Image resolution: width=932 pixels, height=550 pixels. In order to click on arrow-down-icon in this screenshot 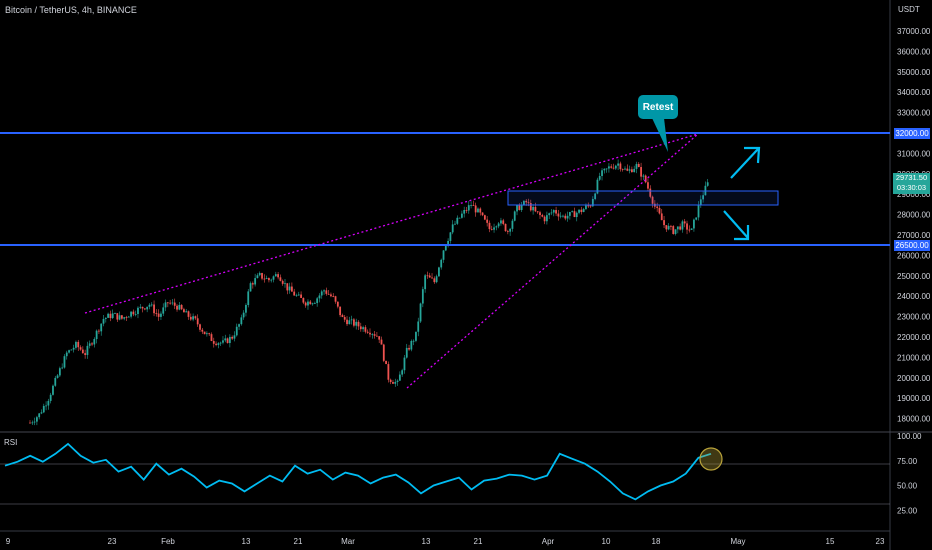, I will do `click(736, 225)`.